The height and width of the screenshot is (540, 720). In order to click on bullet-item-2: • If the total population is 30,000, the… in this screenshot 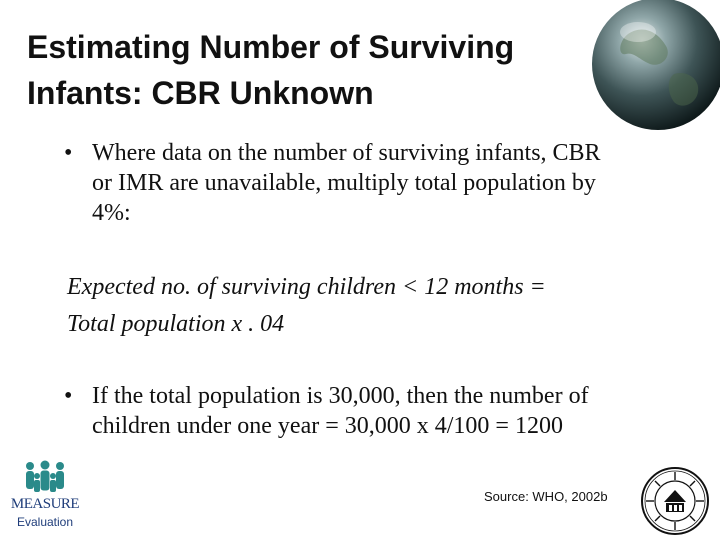, I will do `click(379, 411)`.